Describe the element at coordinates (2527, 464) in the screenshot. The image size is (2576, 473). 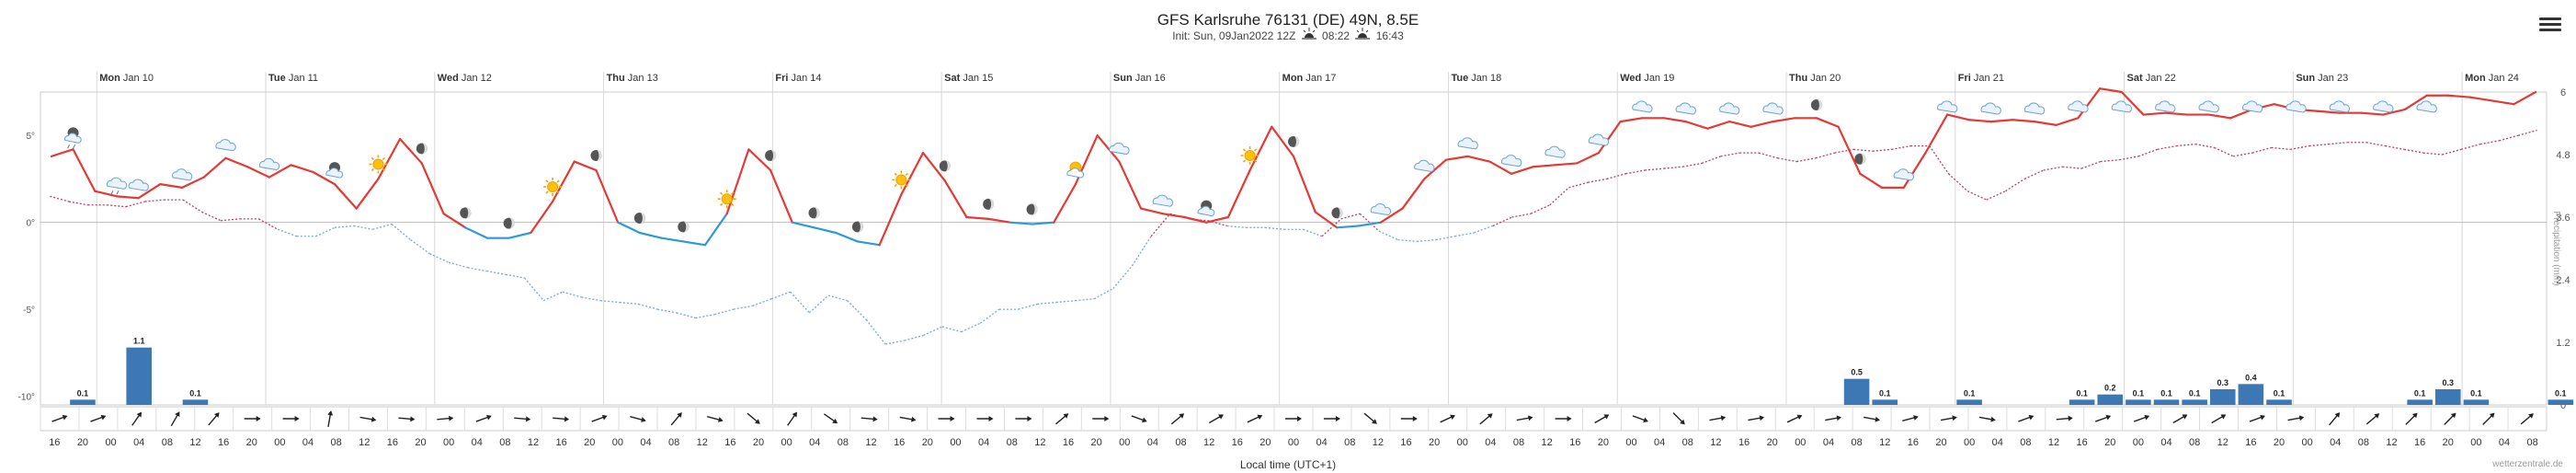
I see `credit-link: wetterzentrale.de` at that location.